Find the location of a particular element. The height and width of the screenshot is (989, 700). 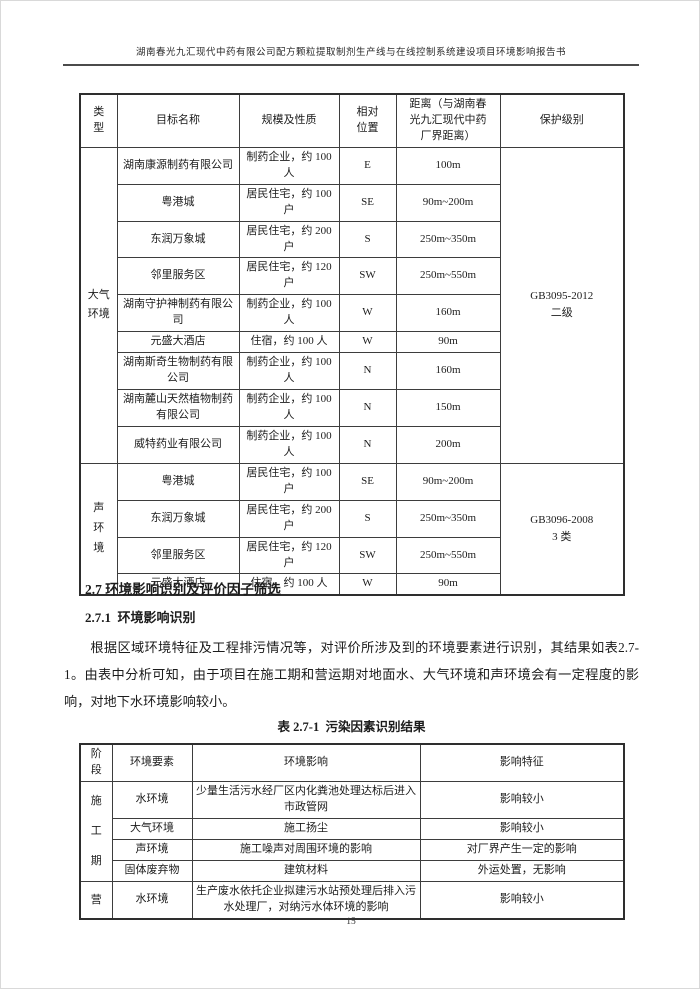

column-header-cell: 类 型 is located at coordinates (98, 120).